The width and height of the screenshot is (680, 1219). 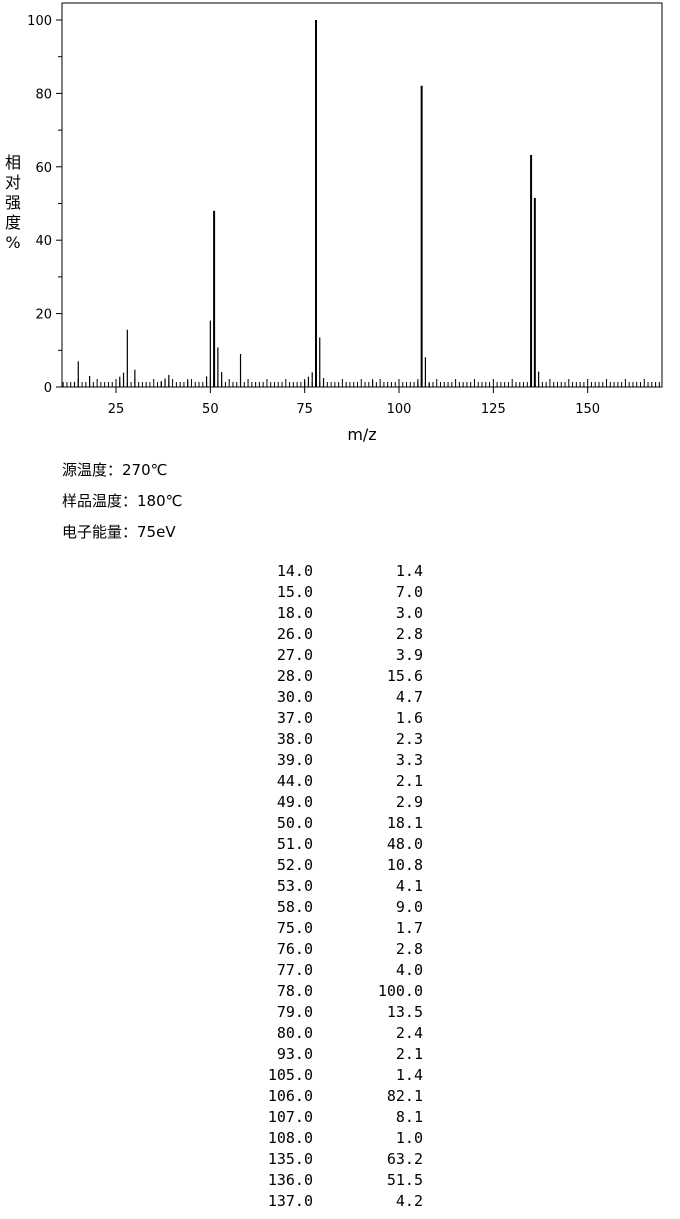 I want to click on peak-intensity: 100.0, so click(x=400, y=991).